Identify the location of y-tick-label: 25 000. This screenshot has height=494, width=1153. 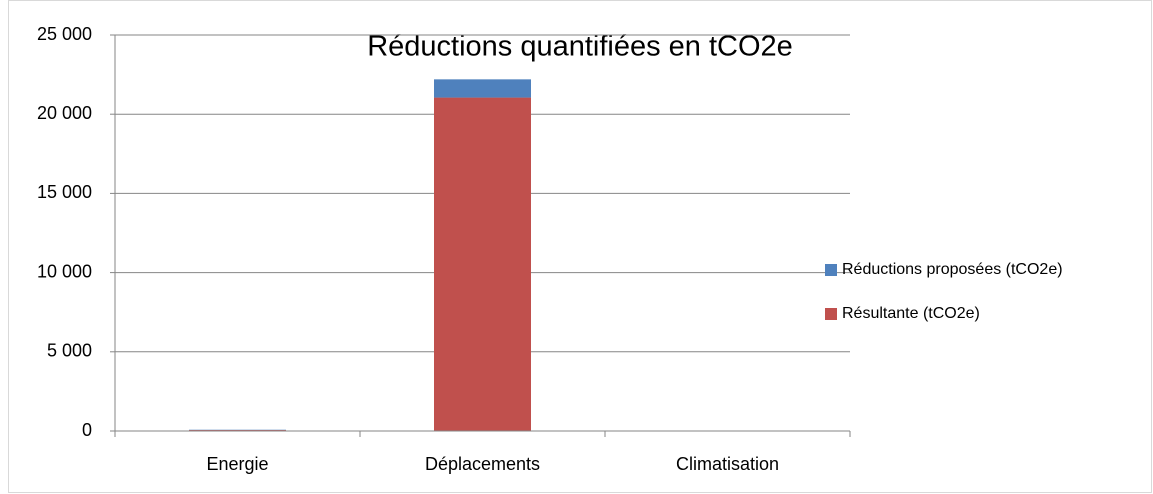
(64, 34).